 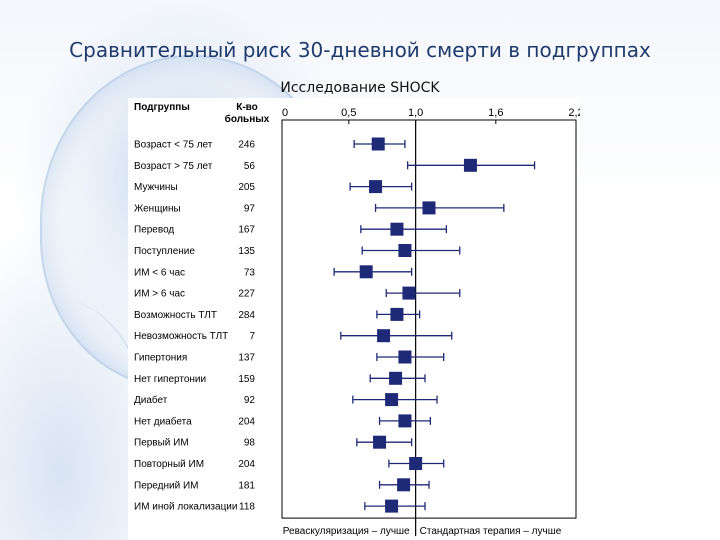 What do you see at coordinates (250, 400) in the screenshot?
I see `row-count: 92` at bounding box center [250, 400].